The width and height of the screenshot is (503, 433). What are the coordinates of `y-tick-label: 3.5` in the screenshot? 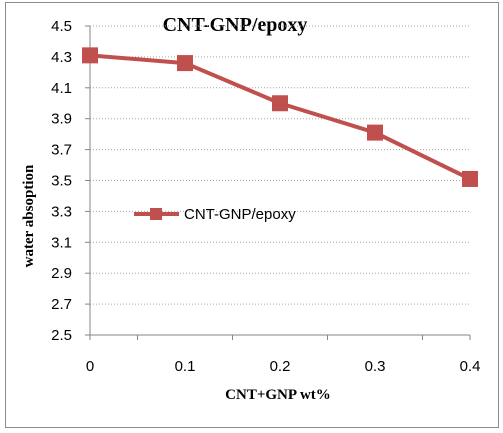 It's located at (61, 181).